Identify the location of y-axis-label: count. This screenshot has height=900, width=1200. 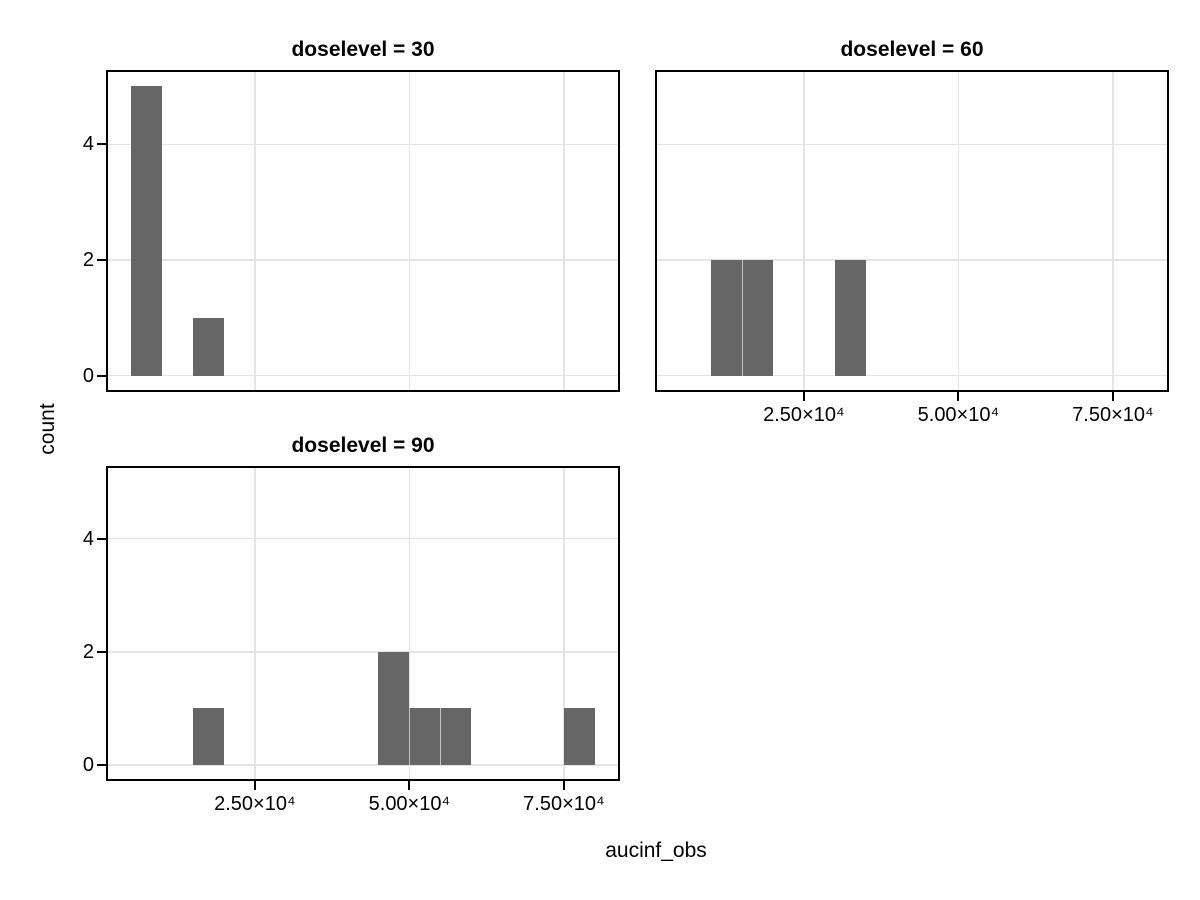
(47, 429).